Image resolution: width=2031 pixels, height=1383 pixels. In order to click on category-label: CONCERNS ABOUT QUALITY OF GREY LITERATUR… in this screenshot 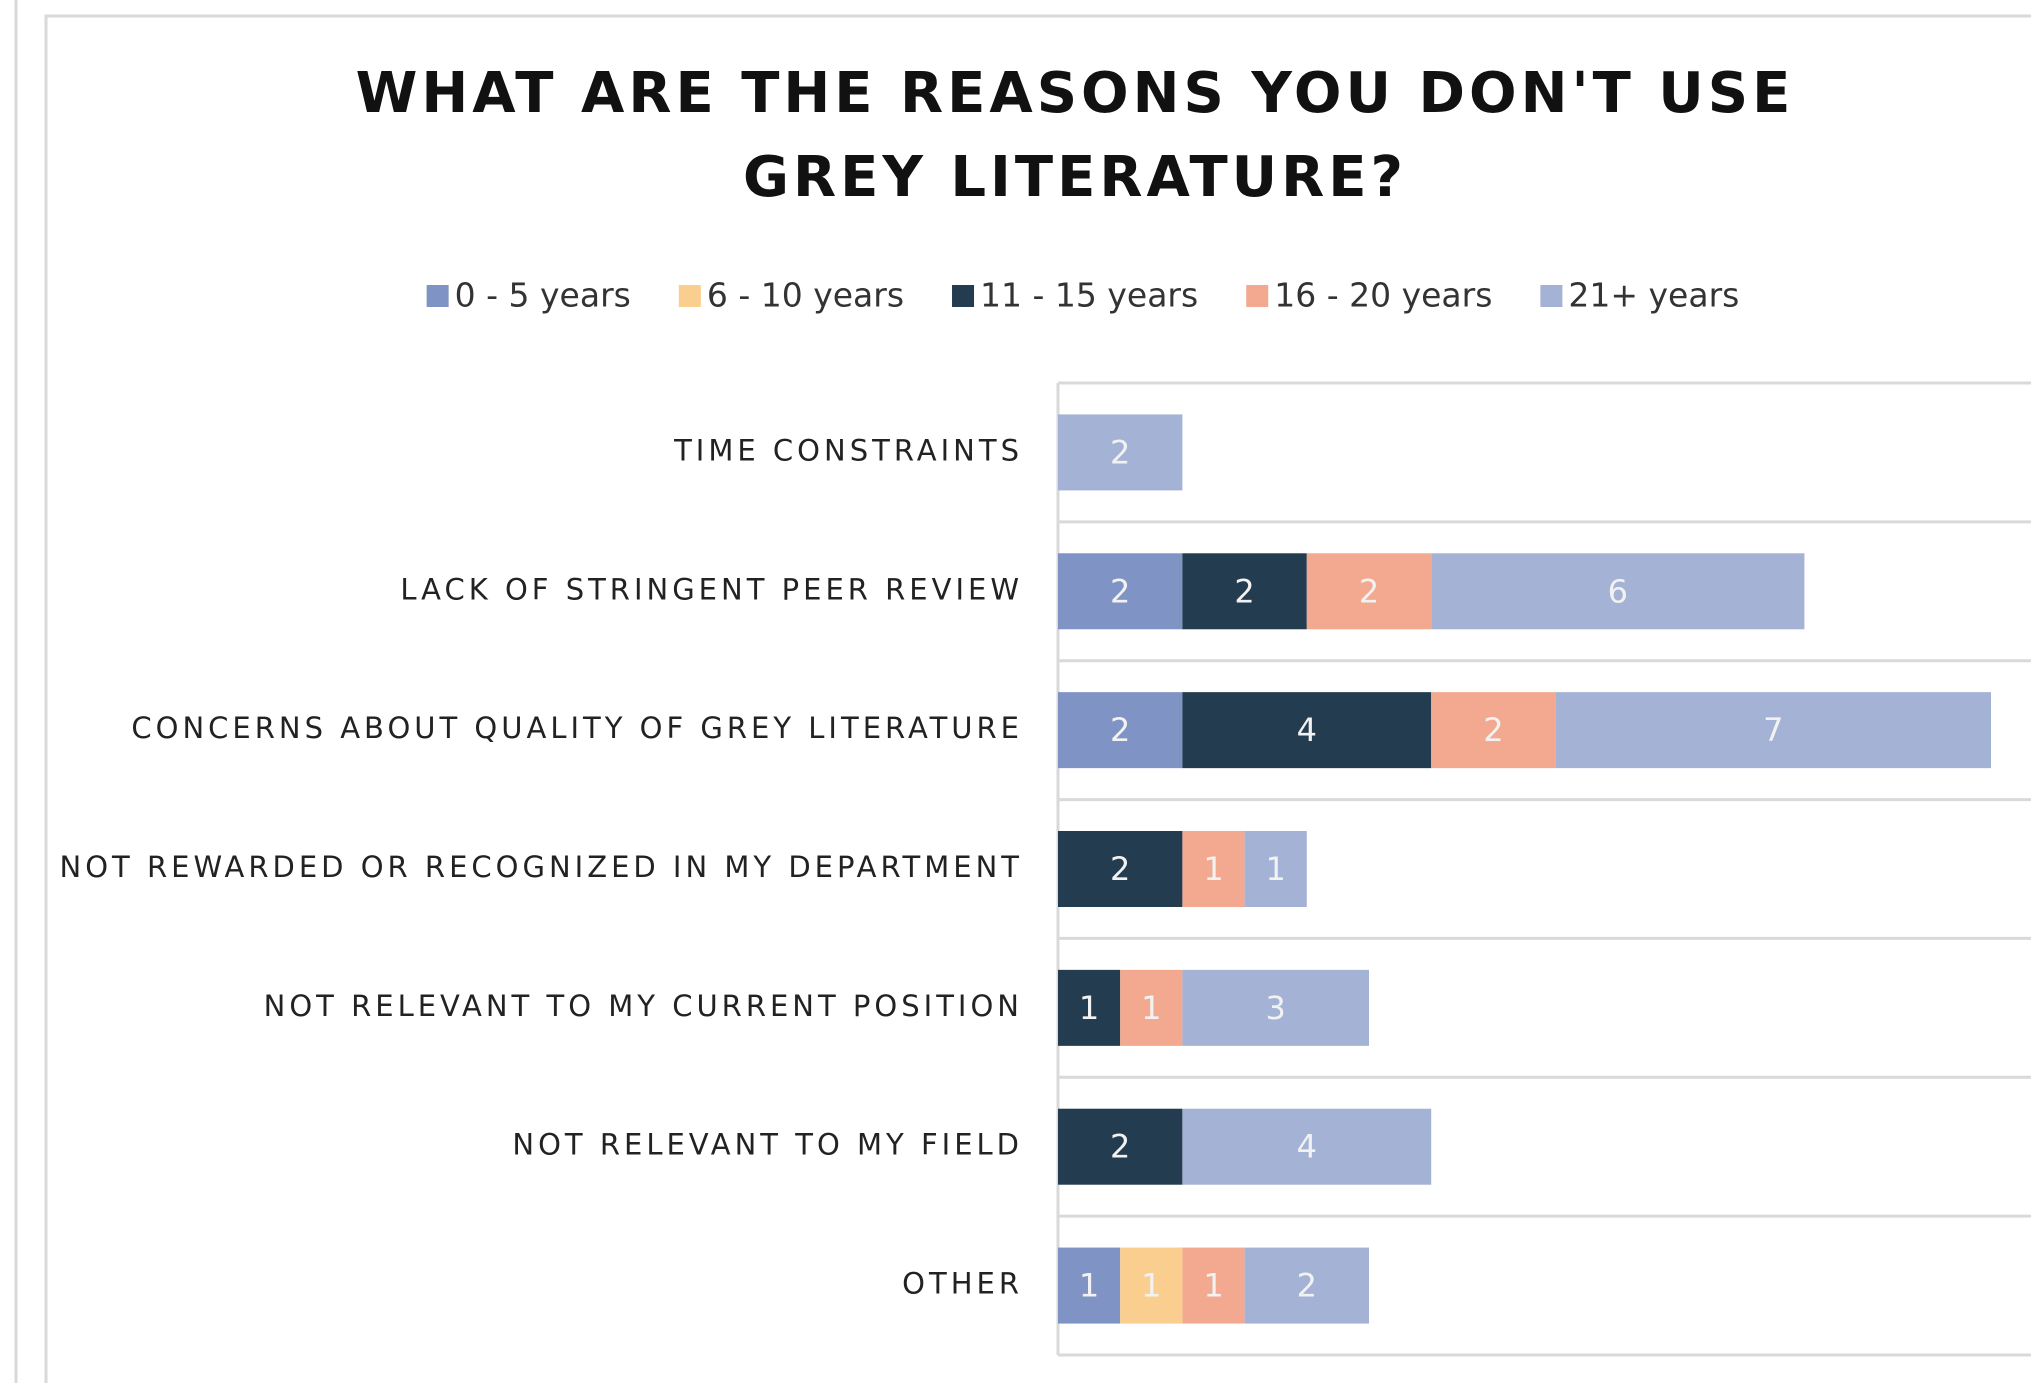, I will do `click(577, 728)`.